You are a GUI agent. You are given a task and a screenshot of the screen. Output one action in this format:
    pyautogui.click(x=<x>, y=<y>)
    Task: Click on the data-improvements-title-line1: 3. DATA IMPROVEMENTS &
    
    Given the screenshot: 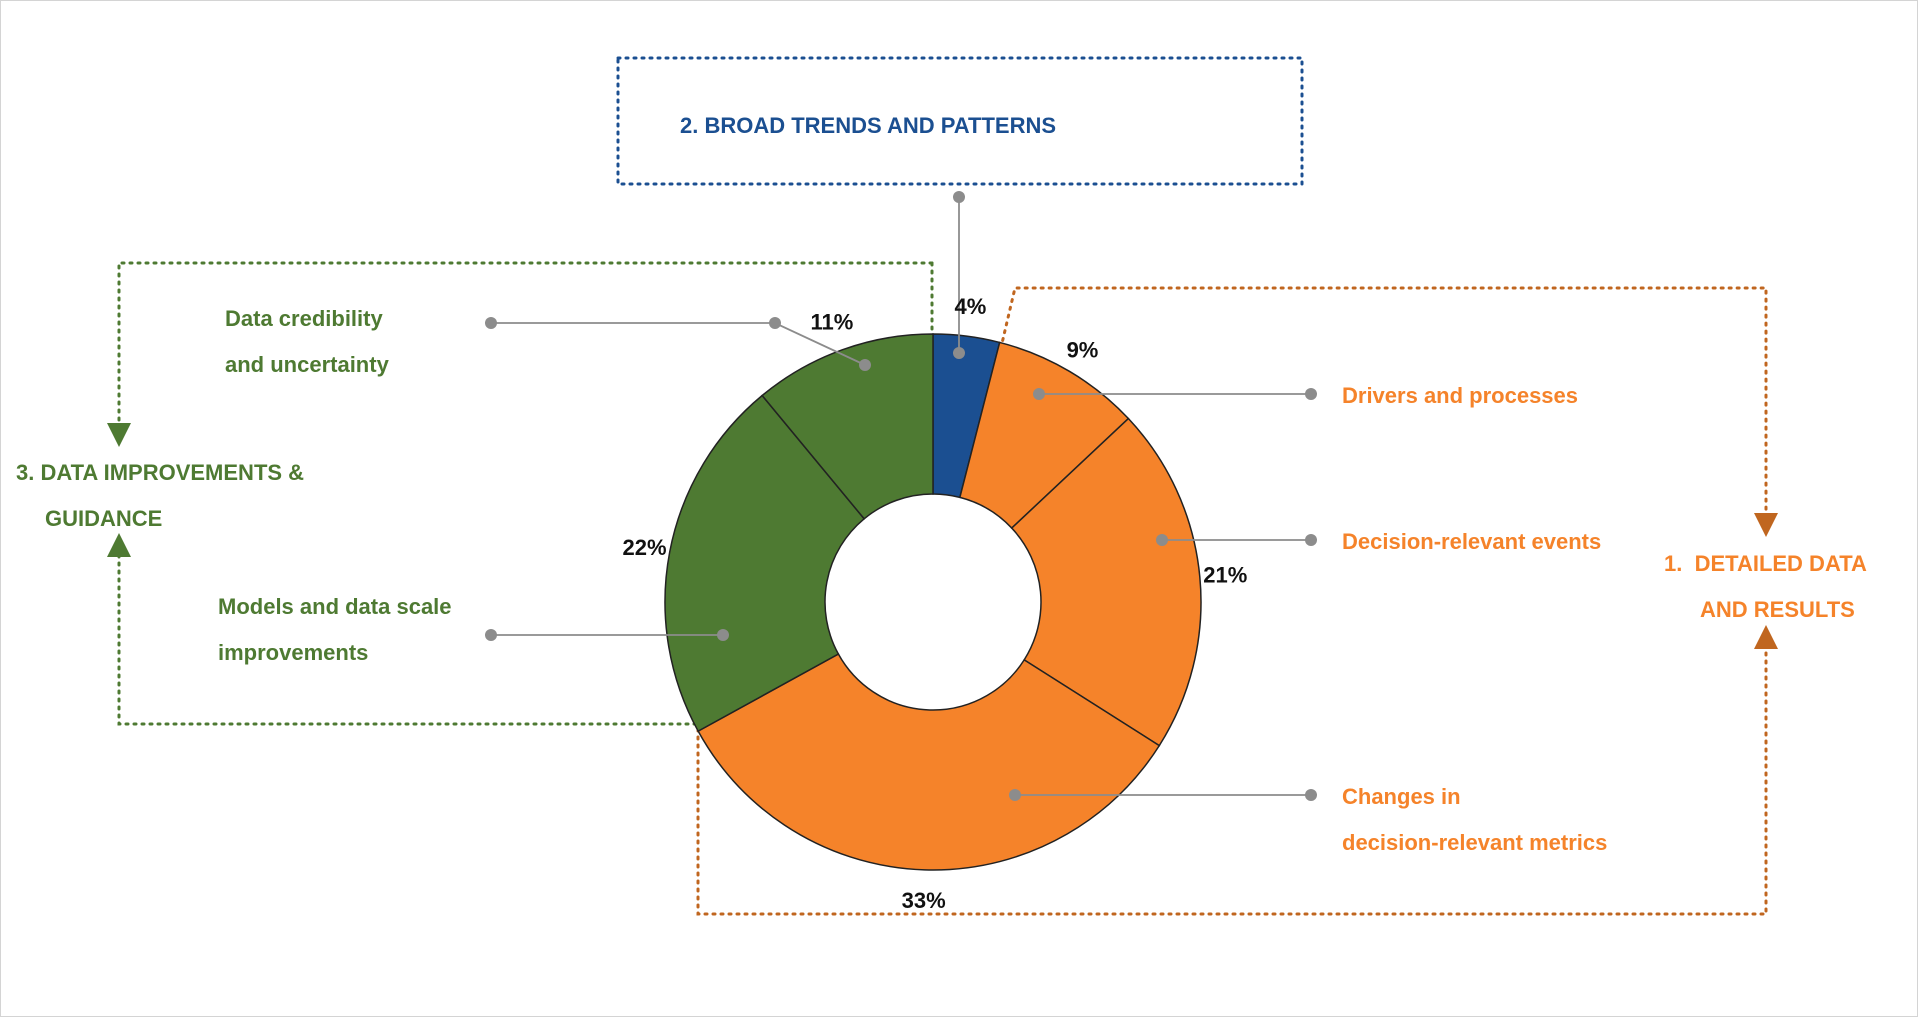 What is the action you would take?
    pyautogui.click(x=160, y=472)
    